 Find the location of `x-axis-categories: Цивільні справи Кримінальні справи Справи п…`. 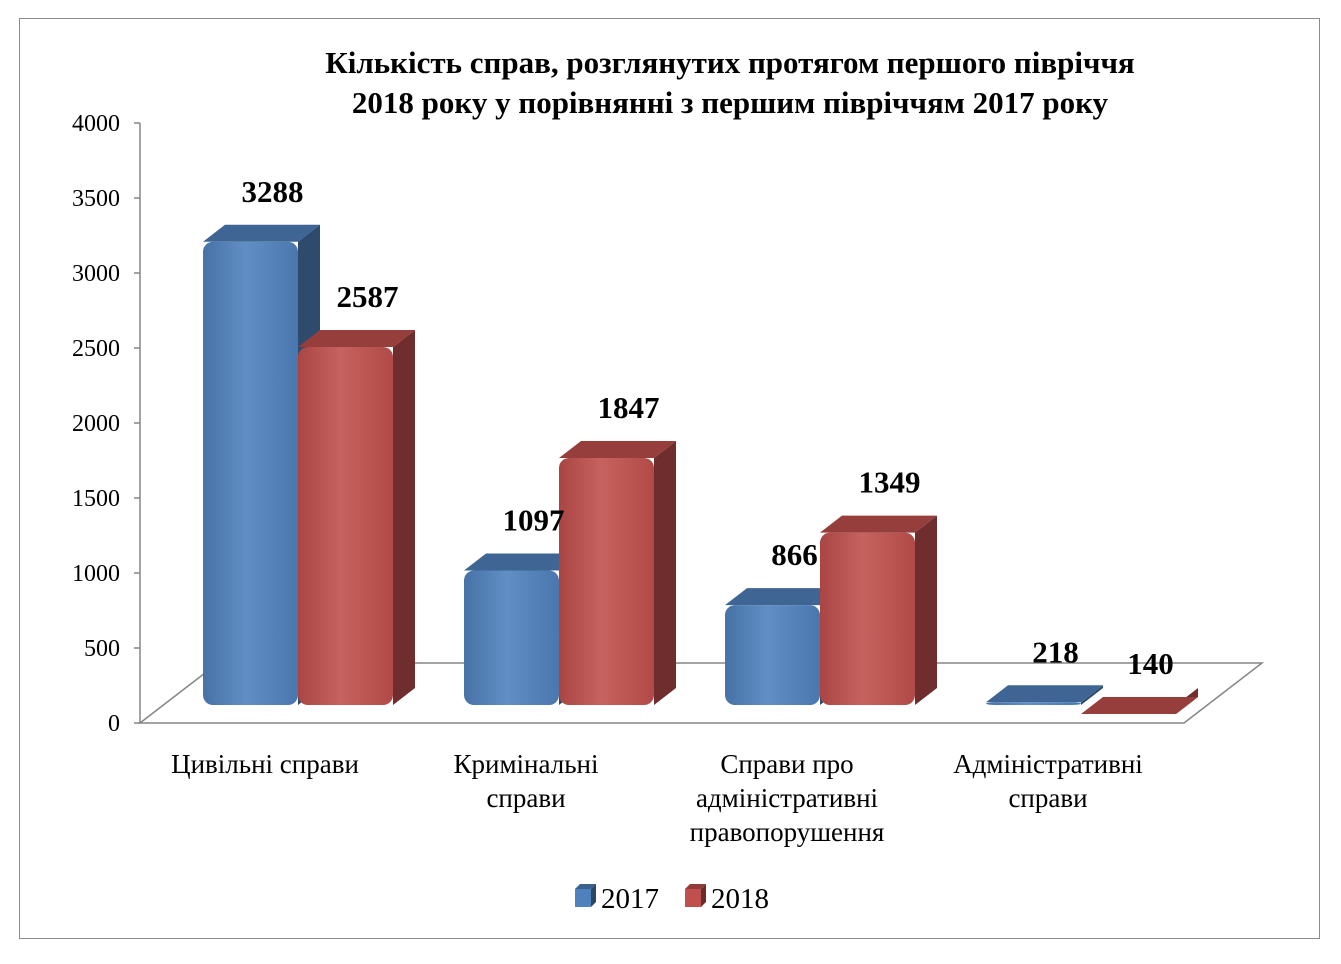

x-axis-categories: Цивільні справи Кримінальні справи Справи п… is located at coordinates (657, 798).